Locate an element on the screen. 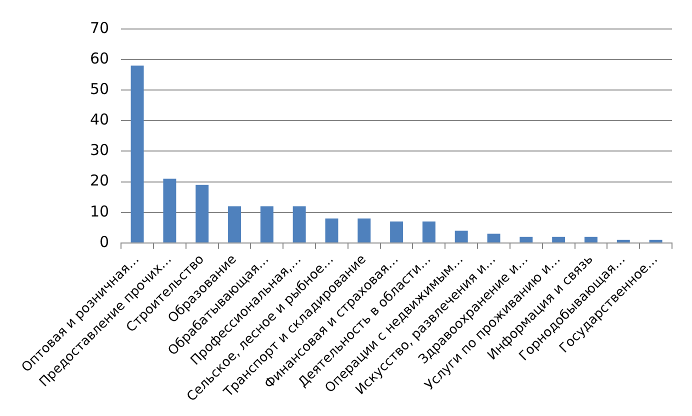 This screenshot has width=692, height=416. y-tick-label: 60 is located at coordinates (100, 58).